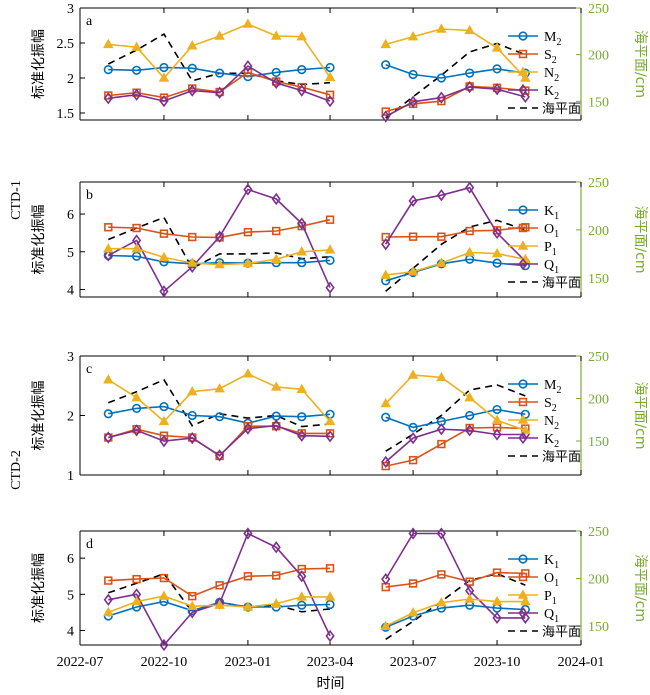  Describe the element at coordinates (16, 200) in the screenshot. I see `ctd1-group-label: CTD-1` at that location.